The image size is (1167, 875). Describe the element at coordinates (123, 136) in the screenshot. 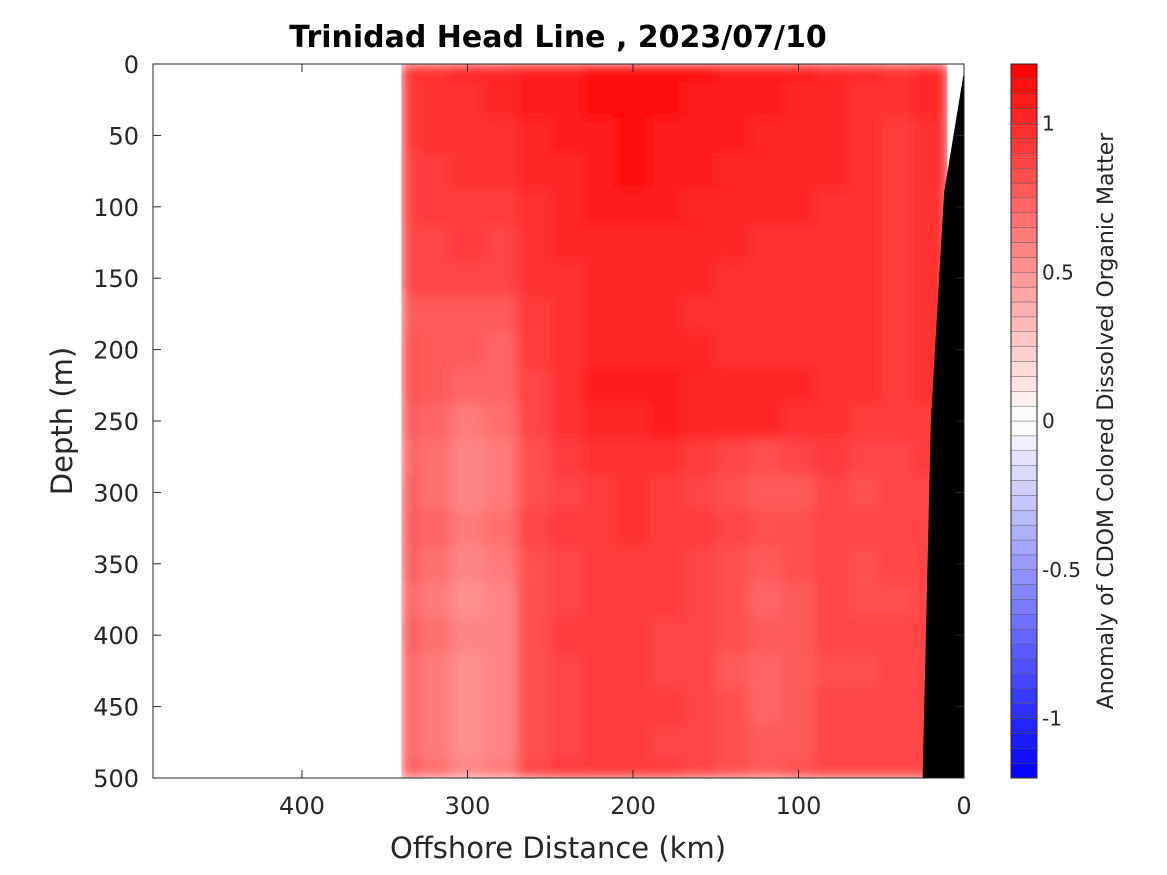

I see `y-tick-label: 50` at that location.